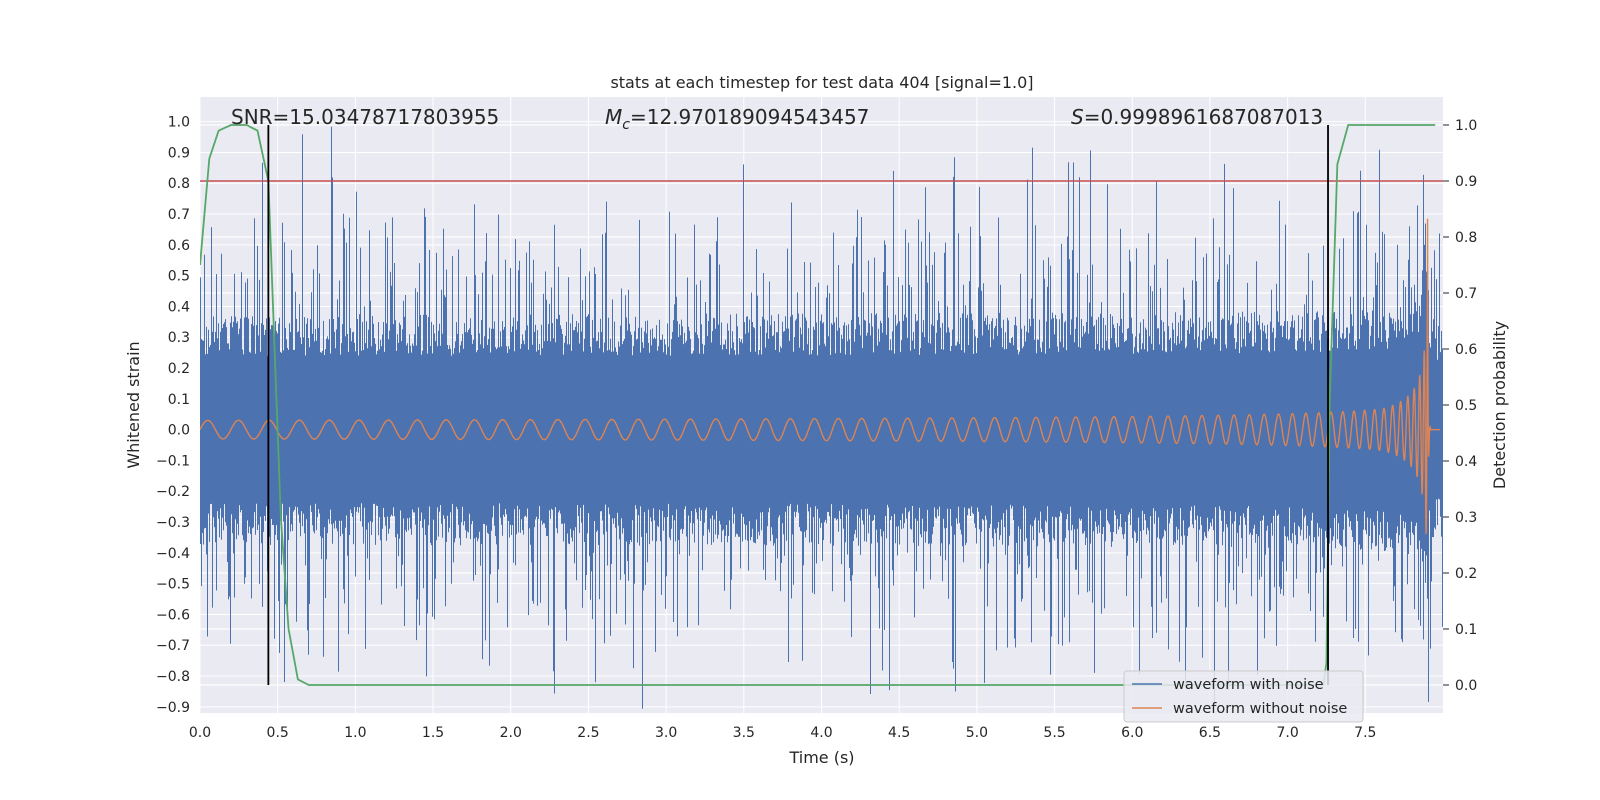 This screenshot has width=1600, height=800. Describe the element at coordinates (1466, 182) in the screenshot. I see `y-right-tick-label-9: 0.9` at that location.